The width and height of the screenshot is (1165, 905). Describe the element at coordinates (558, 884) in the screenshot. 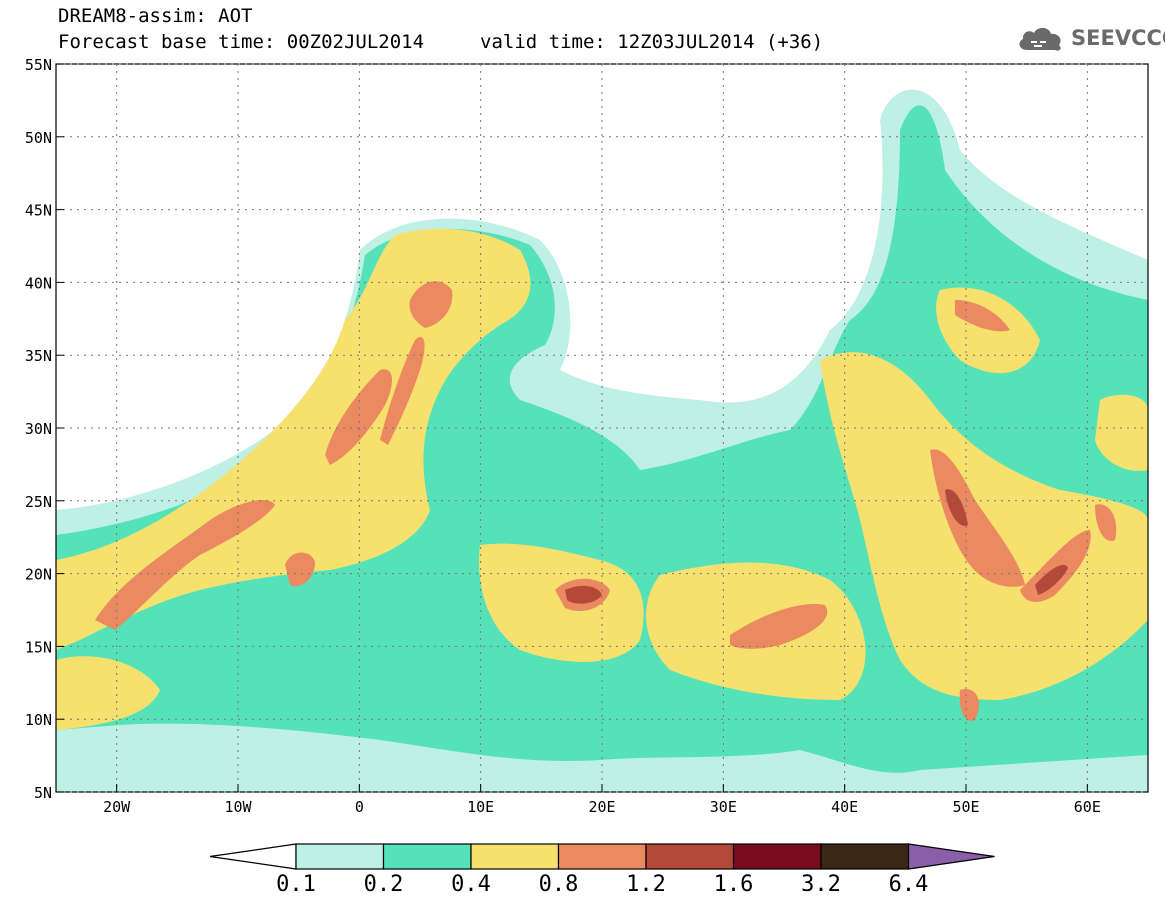

I see `colorbar-label: 0.8` at that location.